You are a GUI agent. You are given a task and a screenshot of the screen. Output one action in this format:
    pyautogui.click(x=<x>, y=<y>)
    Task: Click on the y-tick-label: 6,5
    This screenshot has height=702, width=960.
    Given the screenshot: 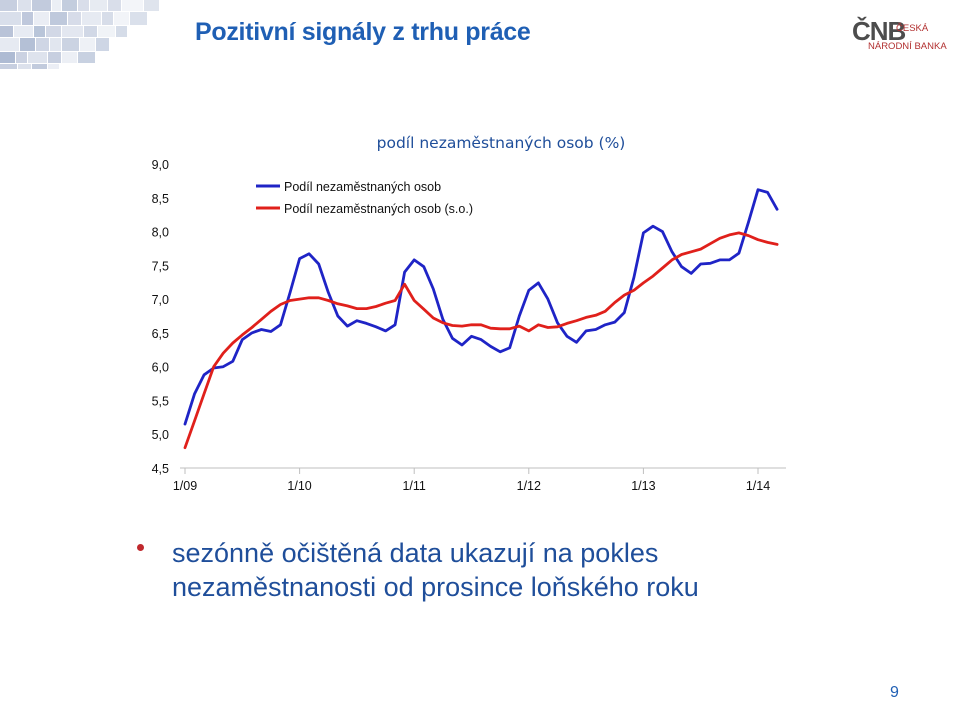 What is the action you would take?
    pyautogui.click(x=160, y=334)
    